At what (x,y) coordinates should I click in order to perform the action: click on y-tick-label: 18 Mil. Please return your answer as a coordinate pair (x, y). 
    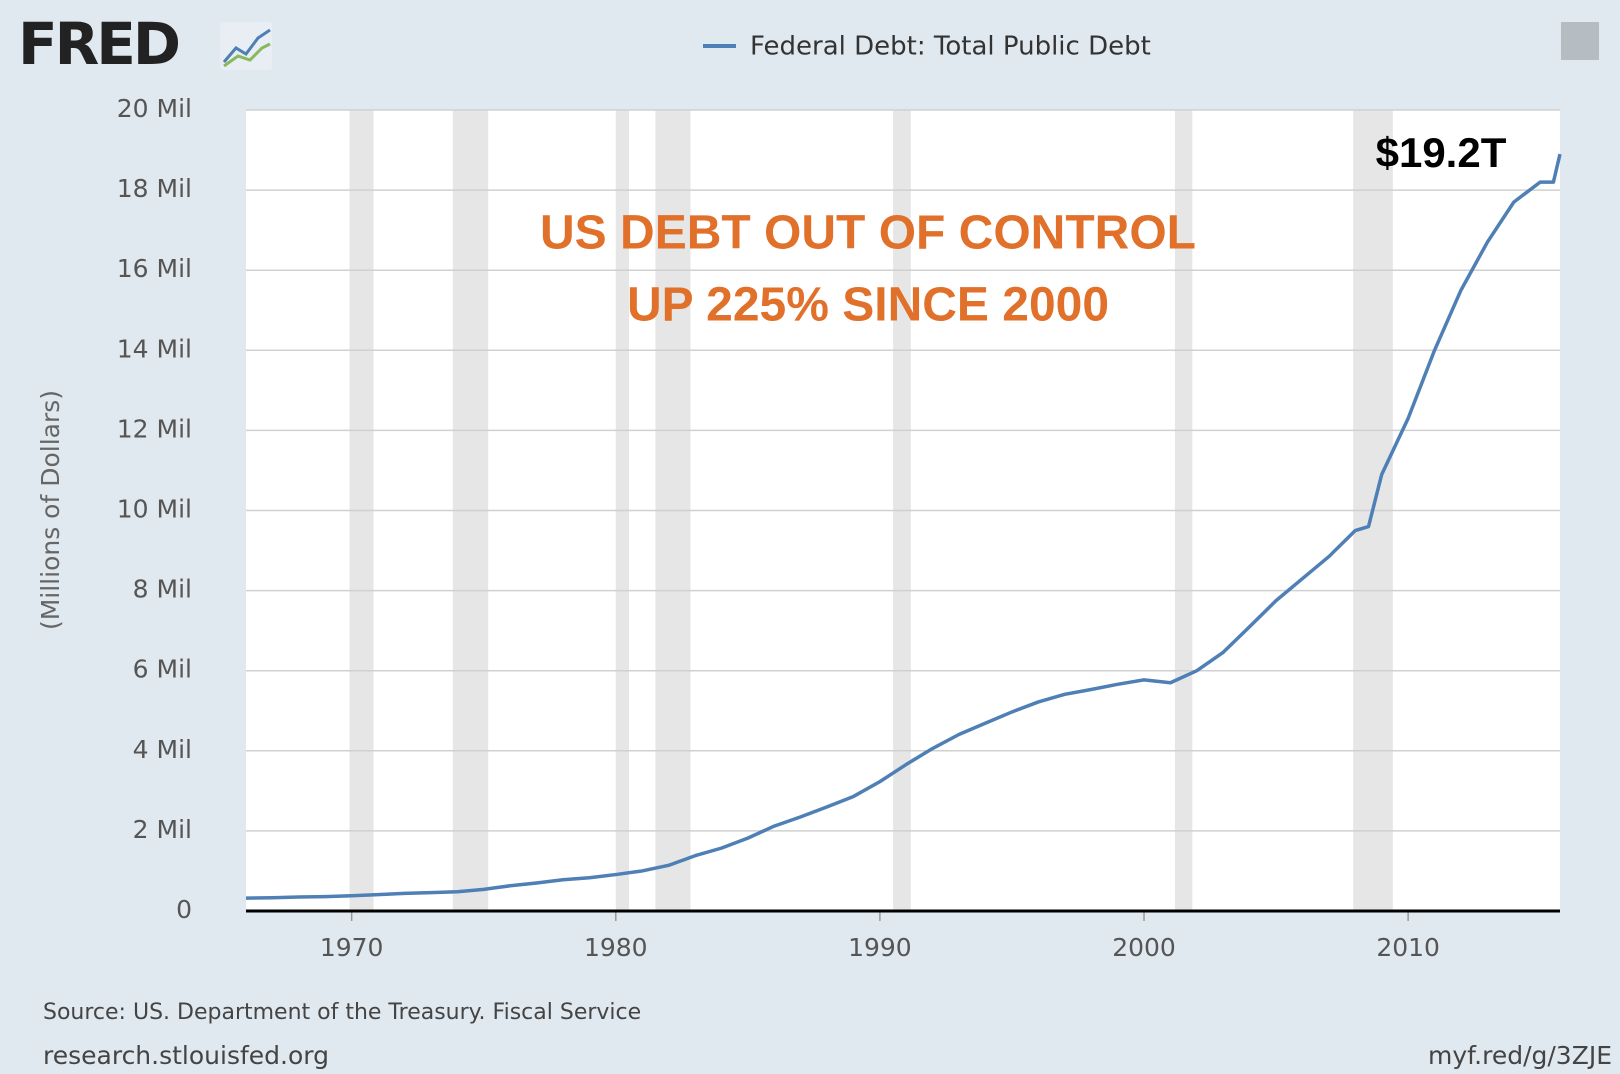
    Looking at the image, I should click on (154, 188).